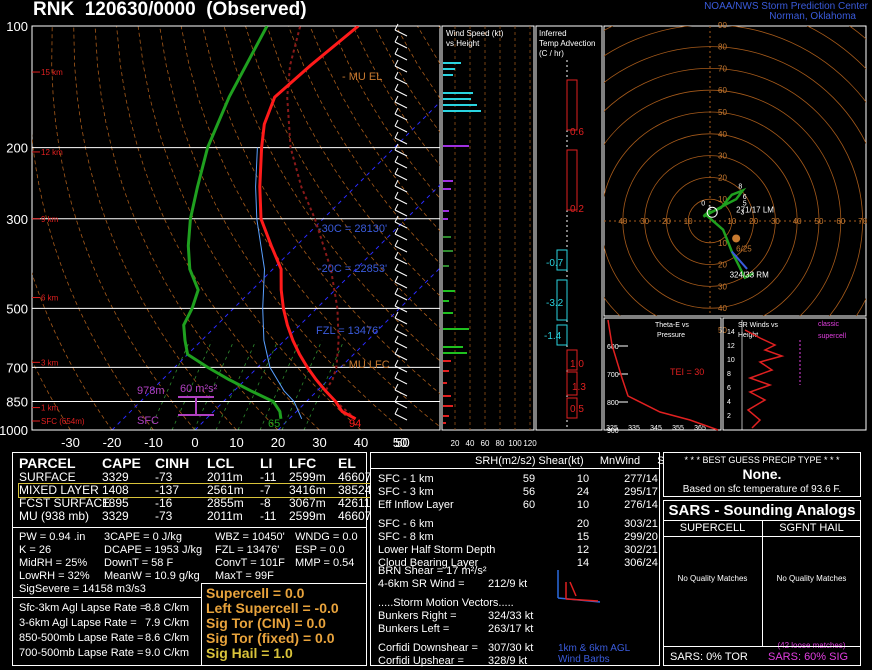 This screenshot has width=872, height=670. What do you see at coordinates (236, 442) in the screenshot?
I see `temp-tick: 10` at bounding box center [236, 442].